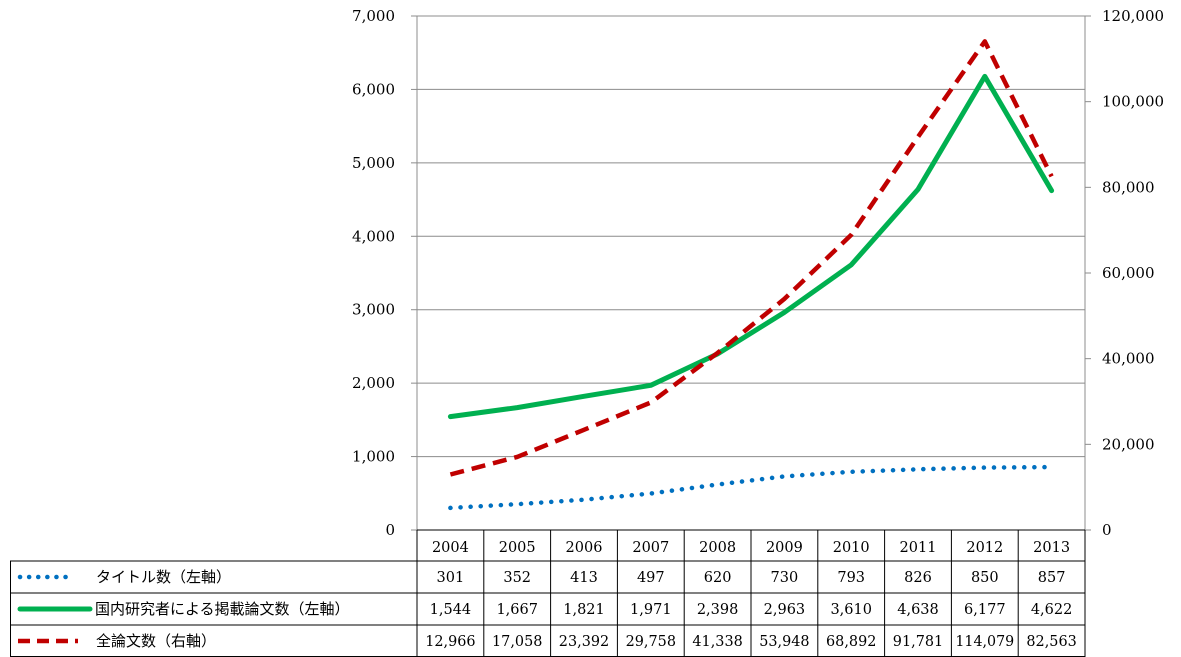  What do you see at coordinates (517, 548) in the screenshot?
I see `x-tick-label: 2005` at bounding box center [517, 548].